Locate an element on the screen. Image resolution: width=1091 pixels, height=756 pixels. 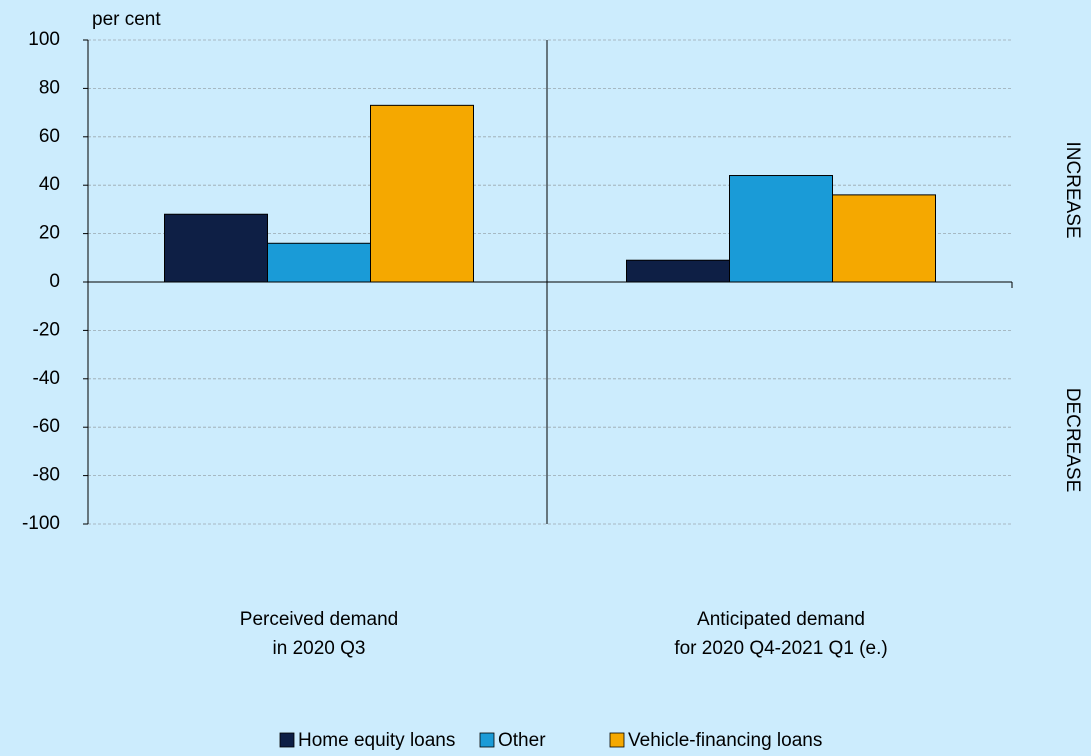
y-tick-label: 60 is located at coordinates (49, 136).